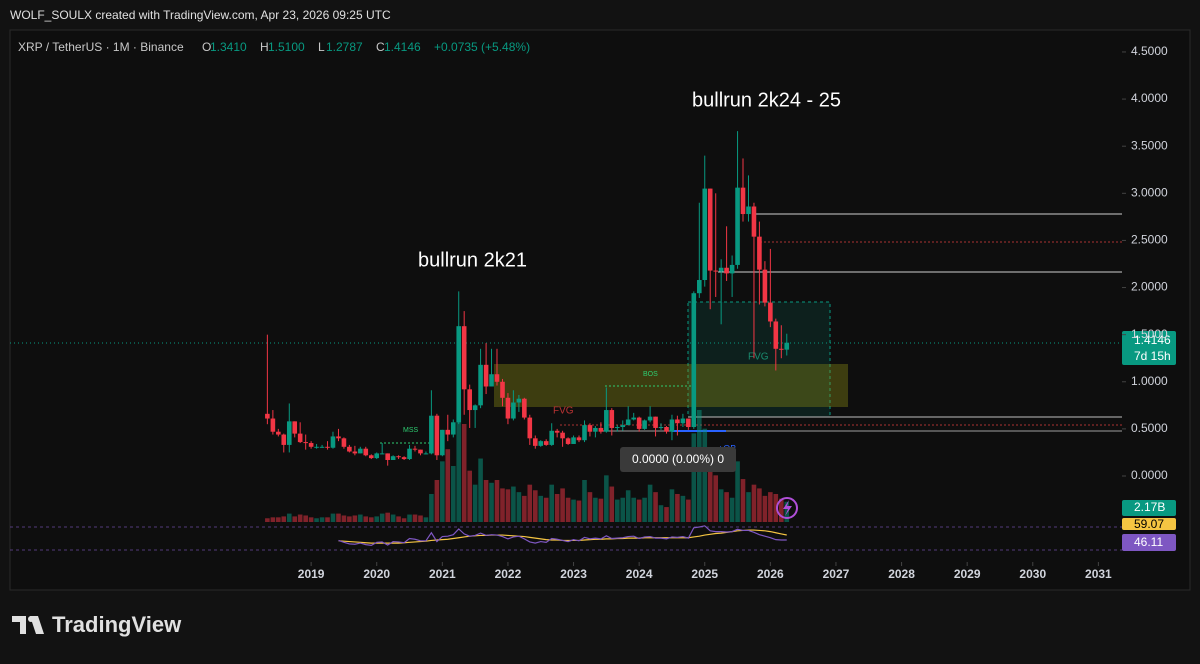  I want to click on rsi-ma-box, so click(1149, 524).